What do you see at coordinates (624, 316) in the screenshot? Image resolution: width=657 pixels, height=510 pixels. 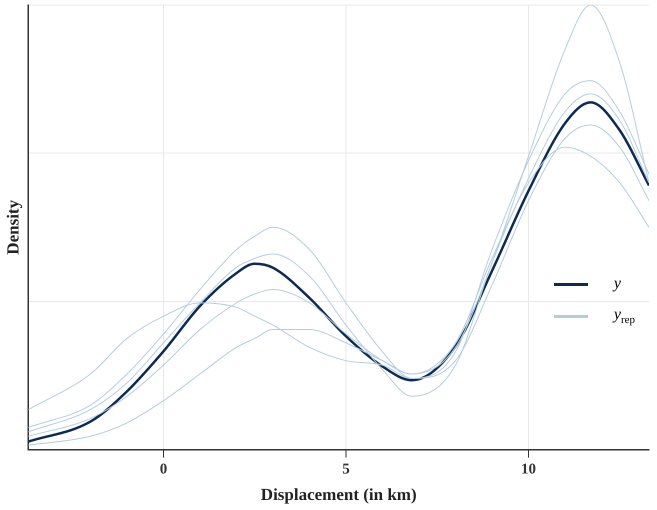 I see `legend-label: y$_{rep}$` at bounding box center [624, 316].